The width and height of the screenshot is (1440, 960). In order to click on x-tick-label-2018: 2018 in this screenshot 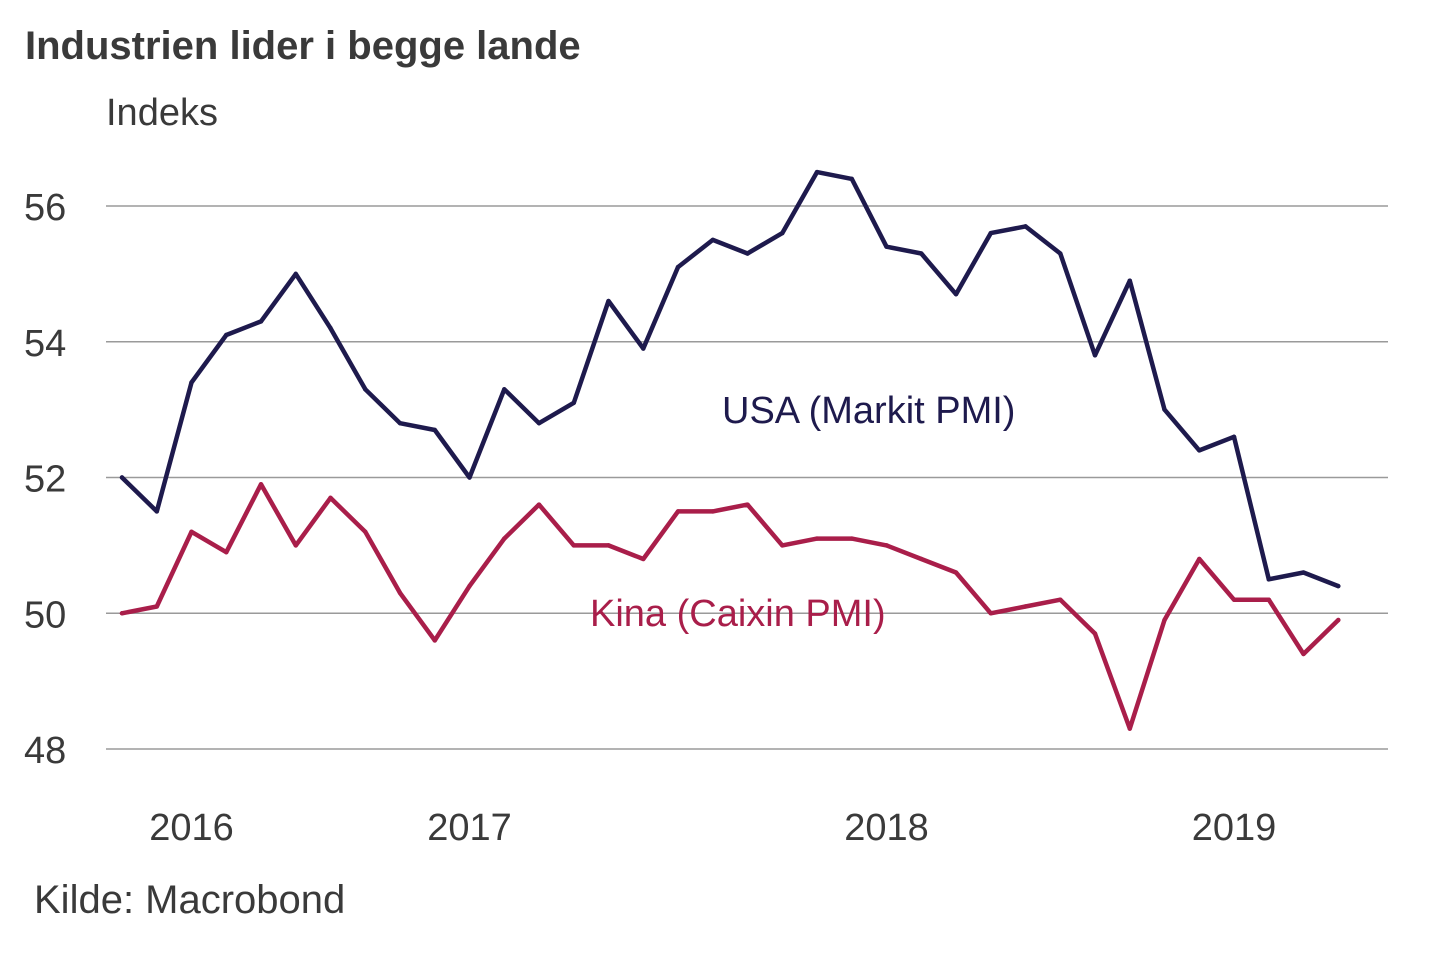, I will do `click(886, 828)`.